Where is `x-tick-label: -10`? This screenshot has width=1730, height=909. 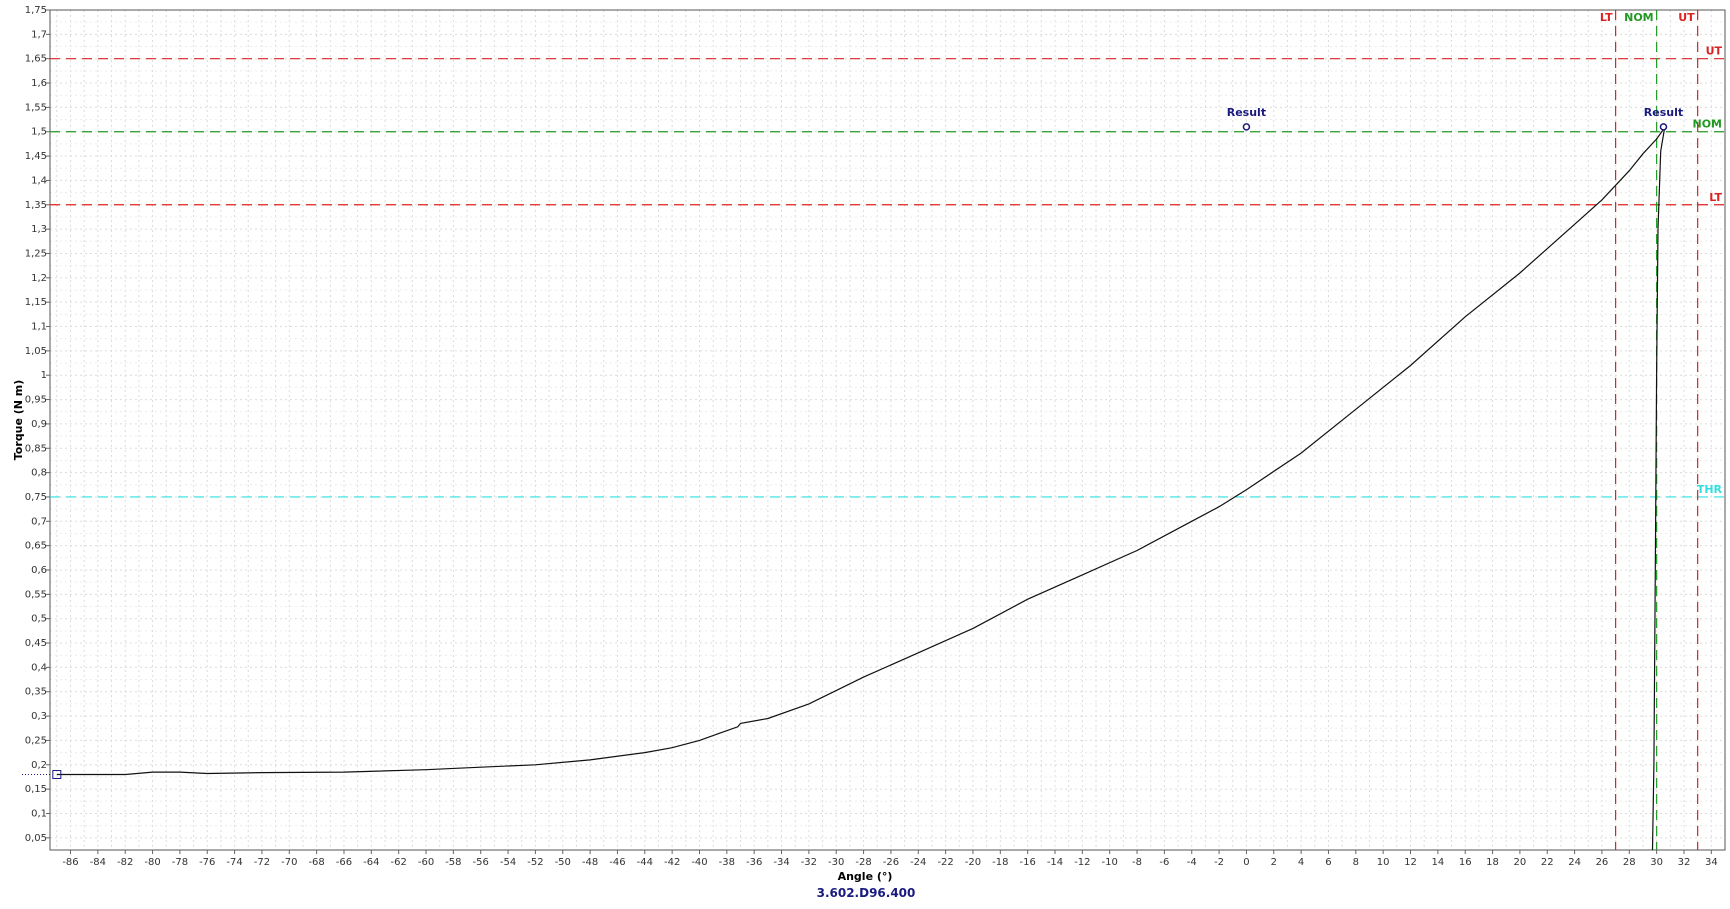 x-tick-label: -10 is located at coordinates (1110, 862).